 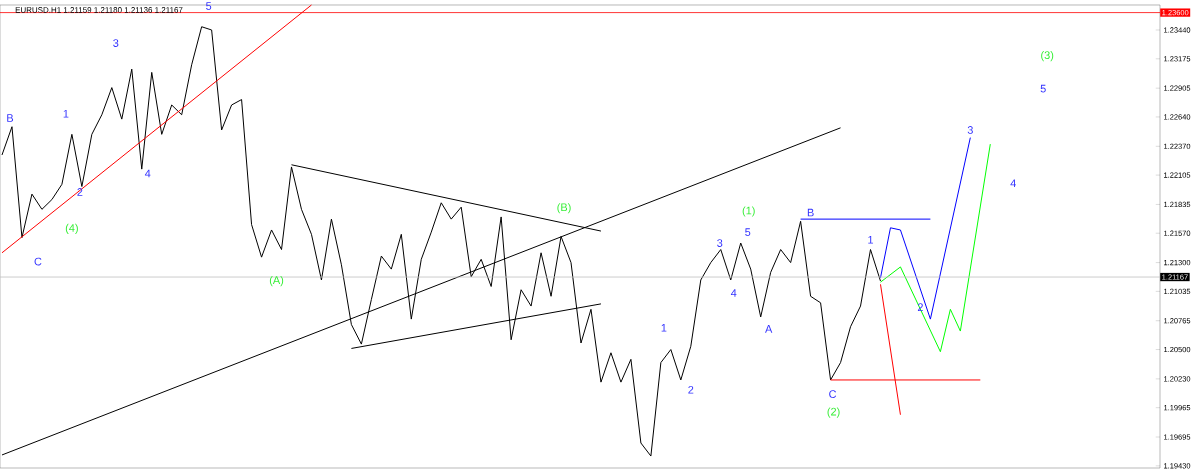 What do you see at coordinates (769, 329) in the screenshot?
I see `annotation: A` at bounding box center [769, 329].